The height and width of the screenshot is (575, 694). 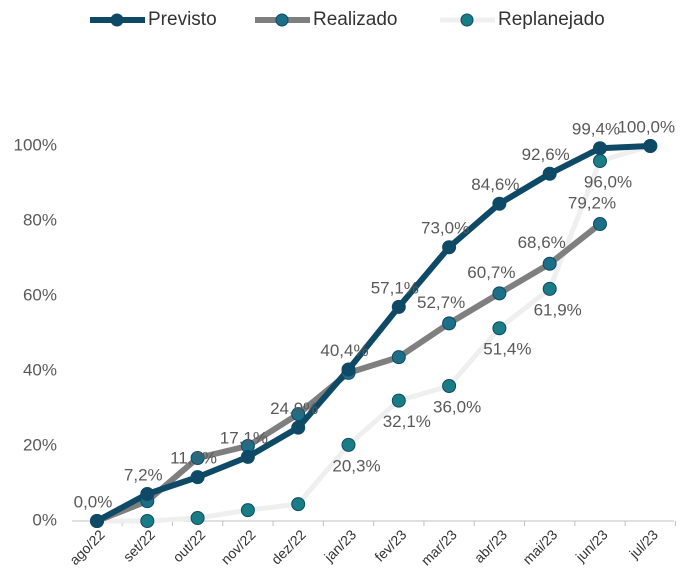 I want to click on x-tick-label: abr/23, so click(x=491, y=546).